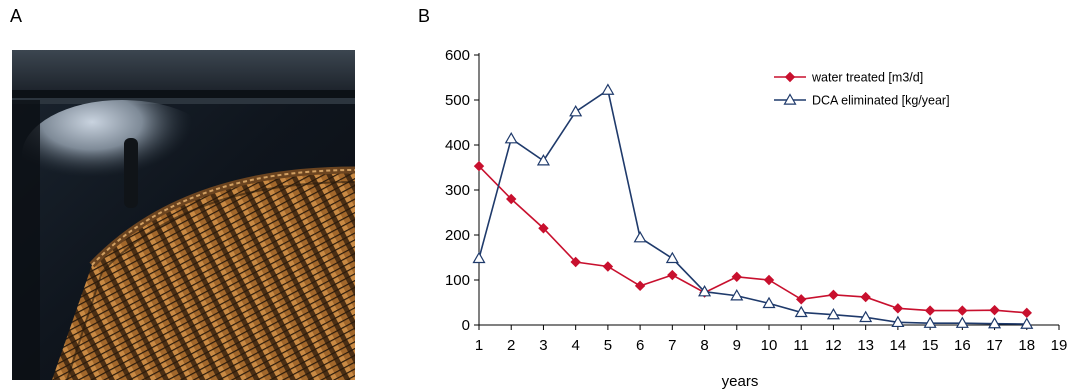 This screenshot has width=1069, height=390. I want to click on x-tick-label: 17, so click(994, 345).